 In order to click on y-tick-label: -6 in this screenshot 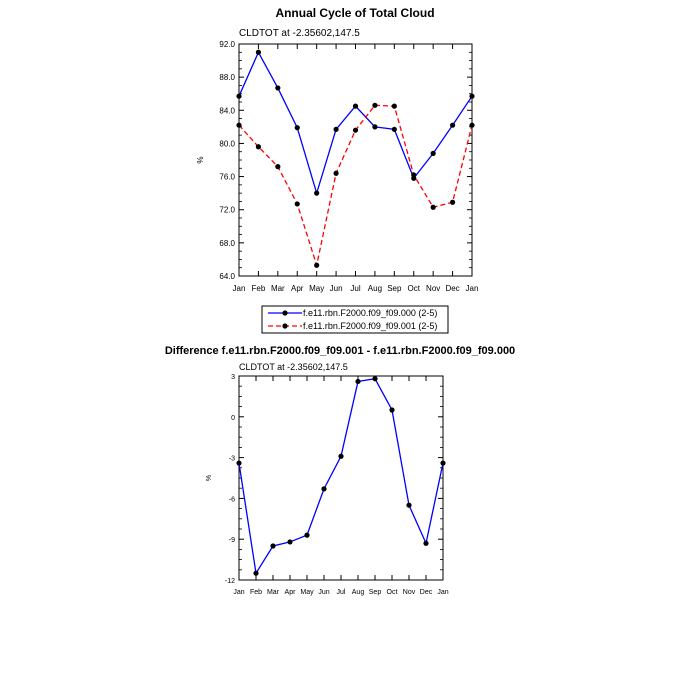, I will do `click(232, 499)`.